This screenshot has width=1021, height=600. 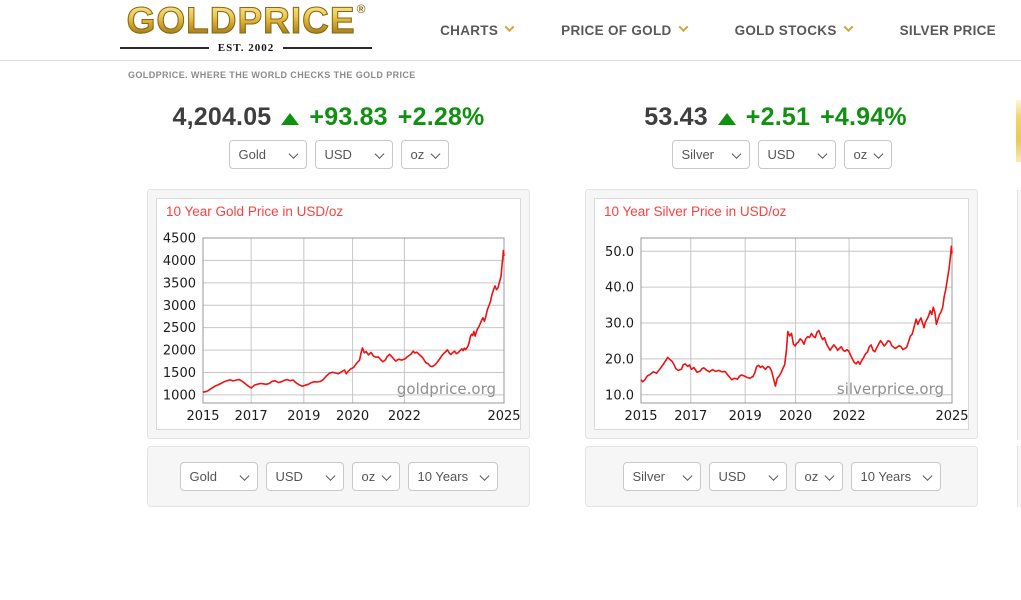 What do you see at coordinates (1018, 131) in the screenshot?
I see `cutoff-gold-strip` at bounding box center [1018, 131].